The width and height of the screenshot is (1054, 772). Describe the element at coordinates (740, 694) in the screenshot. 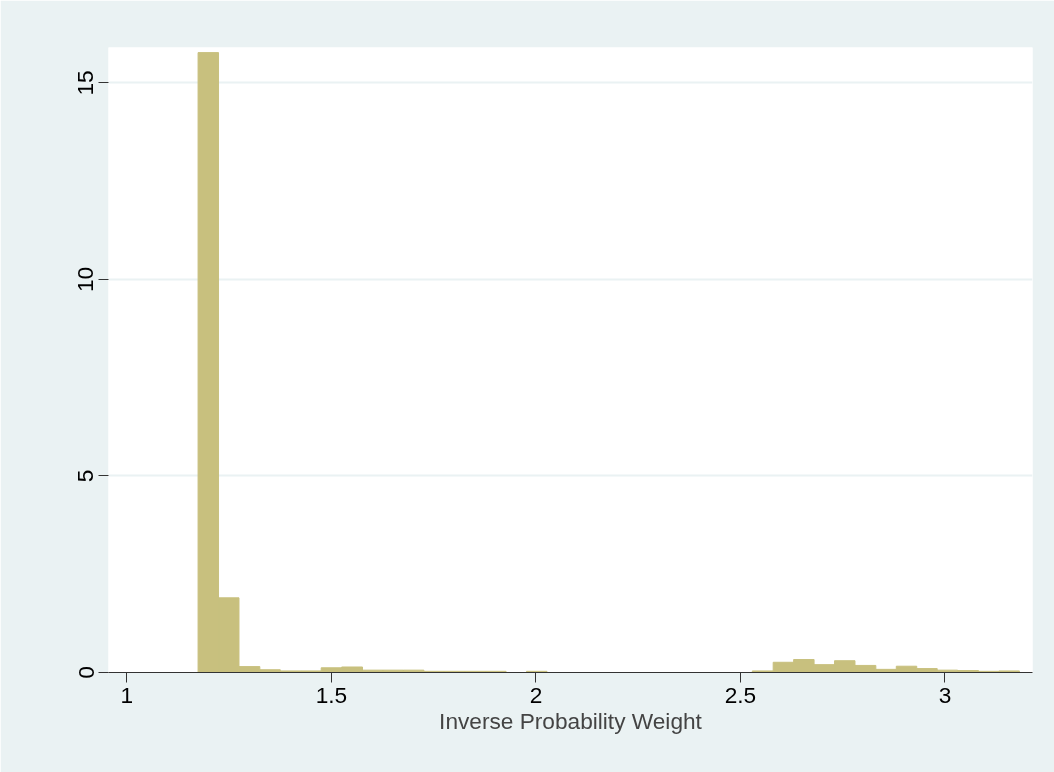

I see `x-tick-label: 2.5` at that location.